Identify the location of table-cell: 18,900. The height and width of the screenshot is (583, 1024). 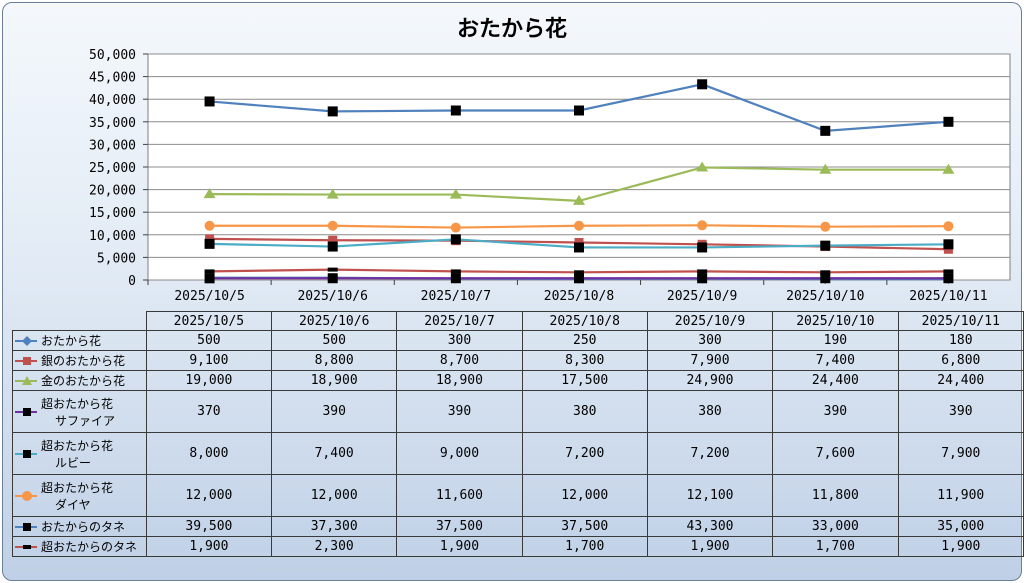
(459, 380).